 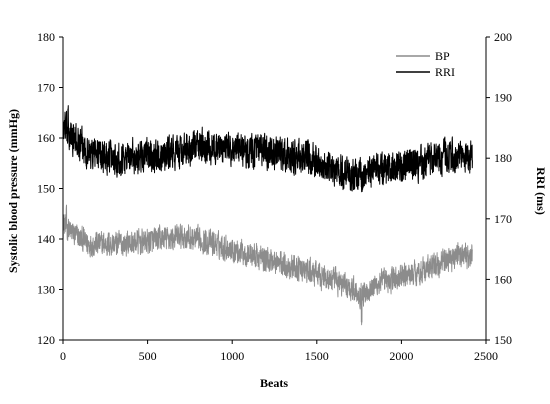 I want to click on left-y-axis-title: Systolic blood pressure (mmHg), so click(x=13, y=191).